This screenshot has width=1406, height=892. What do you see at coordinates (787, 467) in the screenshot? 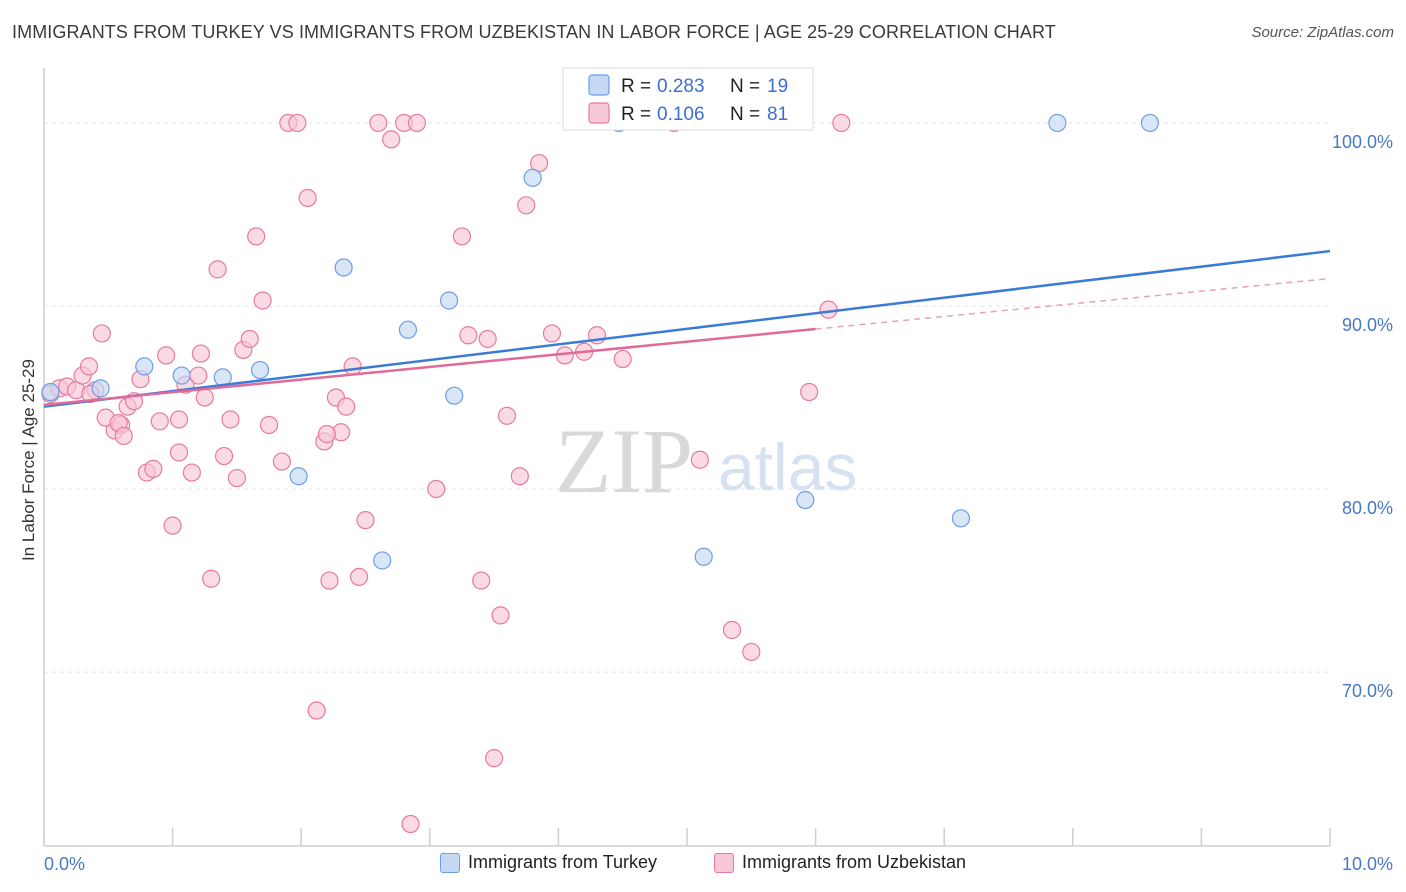
I see `watermark-atlas: atlas` at bounding box center [787, 467].